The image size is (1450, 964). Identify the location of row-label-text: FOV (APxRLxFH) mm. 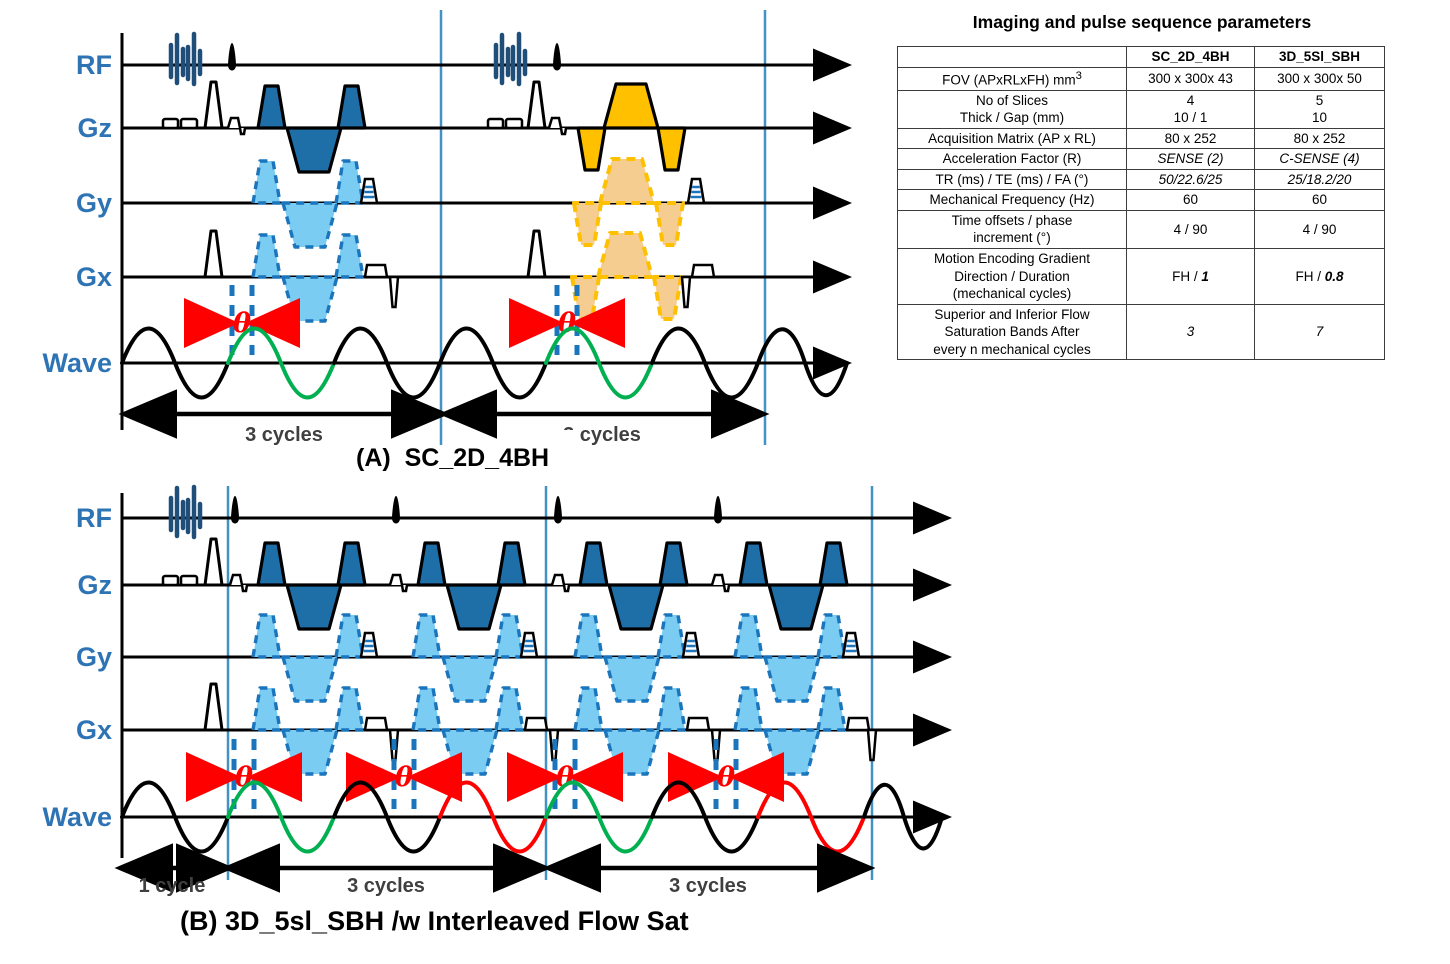
(1009, 80).